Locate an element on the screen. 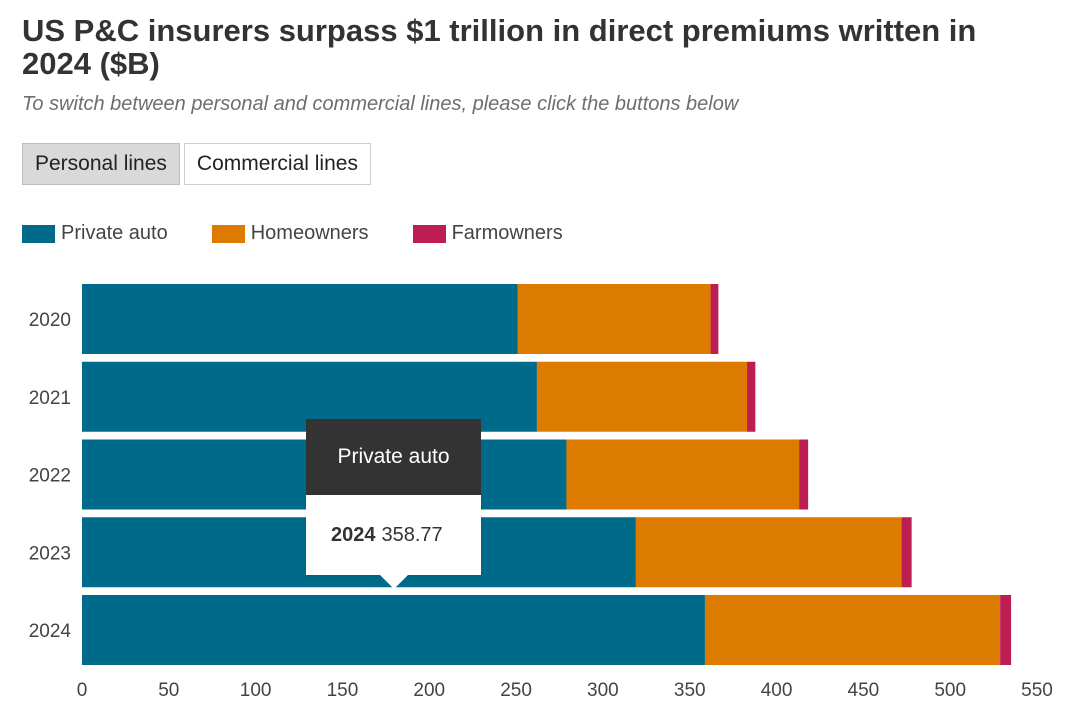 The height and width of the screenshot is (713, 1080). tooltip: Private auto 2024 358.77 is located at coordinates (393, 504).